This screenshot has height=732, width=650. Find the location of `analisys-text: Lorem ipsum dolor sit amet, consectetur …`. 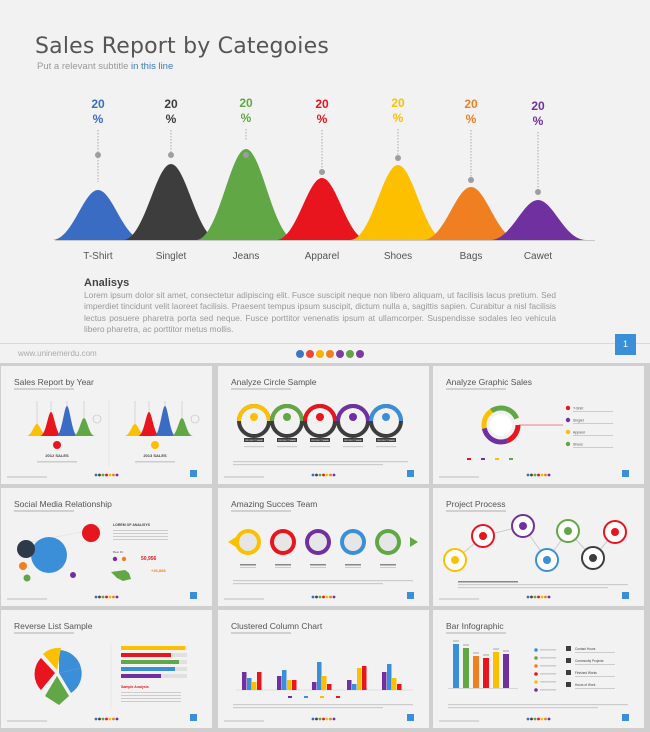

analisys-text: Lorem ipsum dolor sit amet, consectetur … is located at coordinates (320, 312).